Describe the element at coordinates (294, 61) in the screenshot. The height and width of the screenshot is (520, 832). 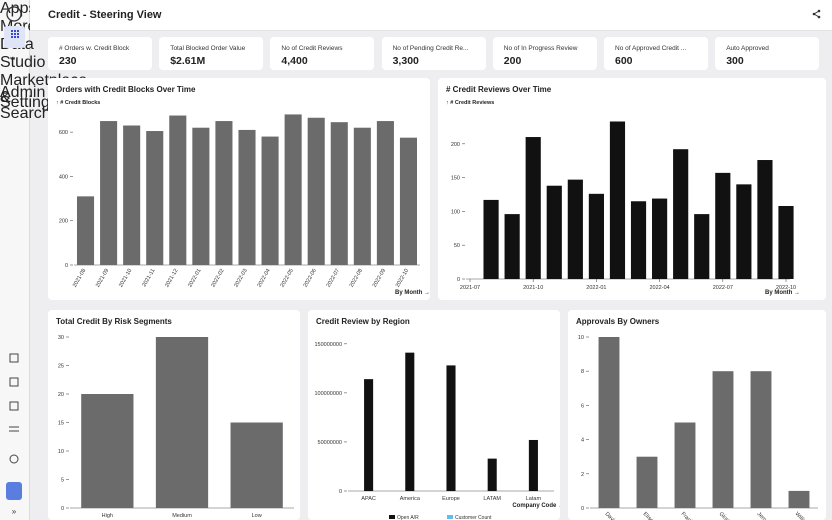
I see `kpi-value: 4,400` at that location.